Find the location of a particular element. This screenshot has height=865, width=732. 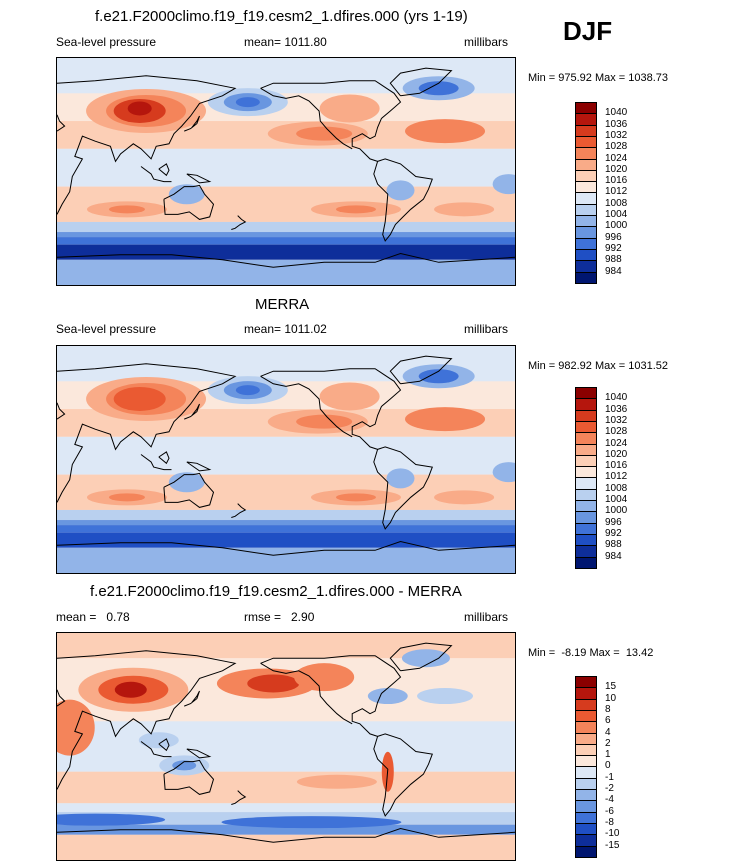

colorbar-tick-label: 0 is located at coordinates (608, 766).